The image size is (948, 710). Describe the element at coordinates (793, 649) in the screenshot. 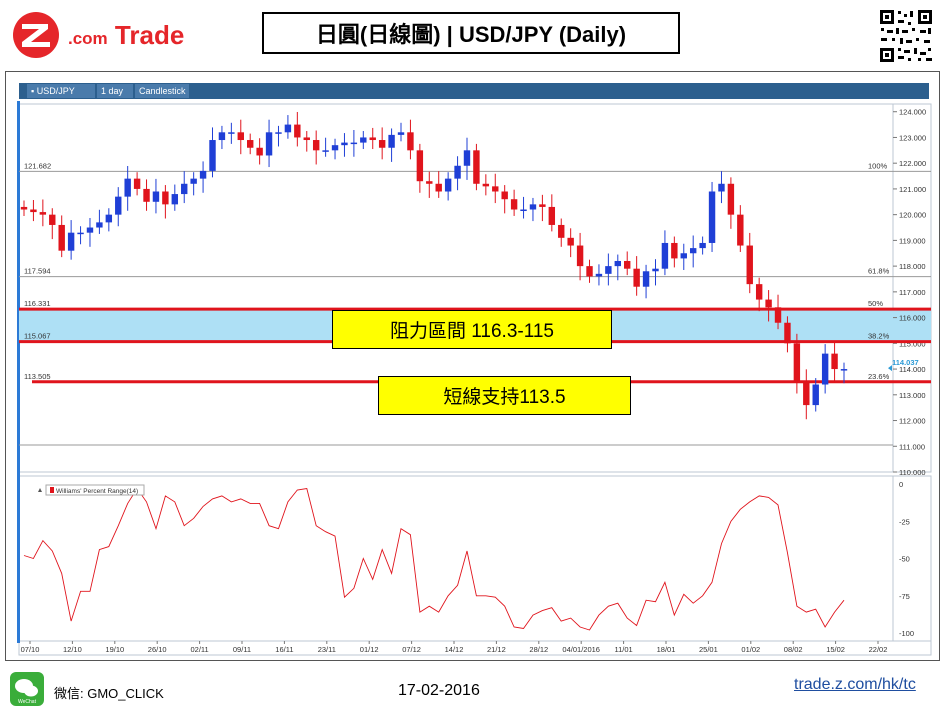

I see `x-tick-label: 08/02` at that location.